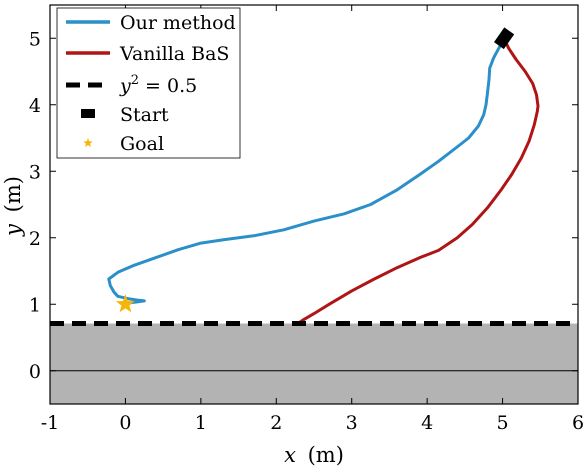 The height and width of the screenshot is (475, 584). What do you see at coordinates (35, 39) in the screenshot?
I see `y-tick-label: 5` at bounding box center [35, 39].